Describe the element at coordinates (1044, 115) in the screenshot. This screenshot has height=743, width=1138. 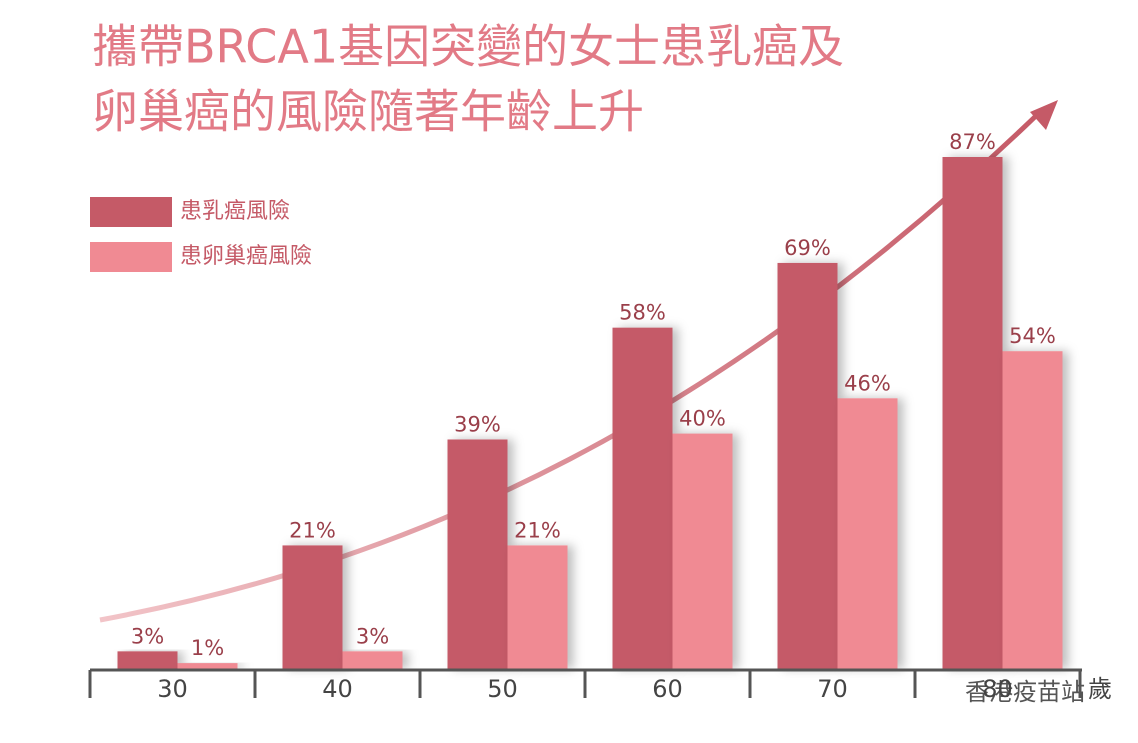
I see `arrow-head` at that location.